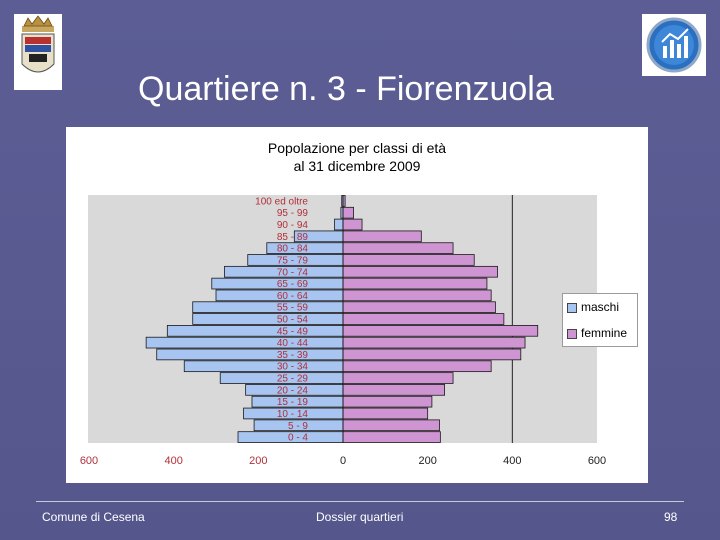  What do you see at coordinates (293, 237) in the screenshot?
I see `category-label: 85 - 89` at bounding box center [293, 237].